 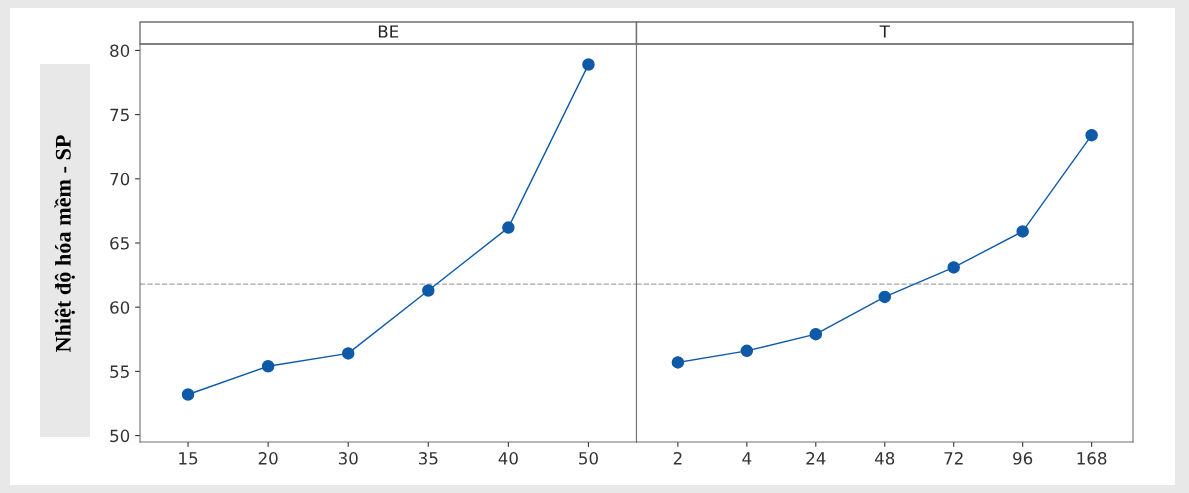 What do you see at coordinates (508, 458) in the screenshot?
I see `x-tick-label: 40` at bounding box center [508, 458].